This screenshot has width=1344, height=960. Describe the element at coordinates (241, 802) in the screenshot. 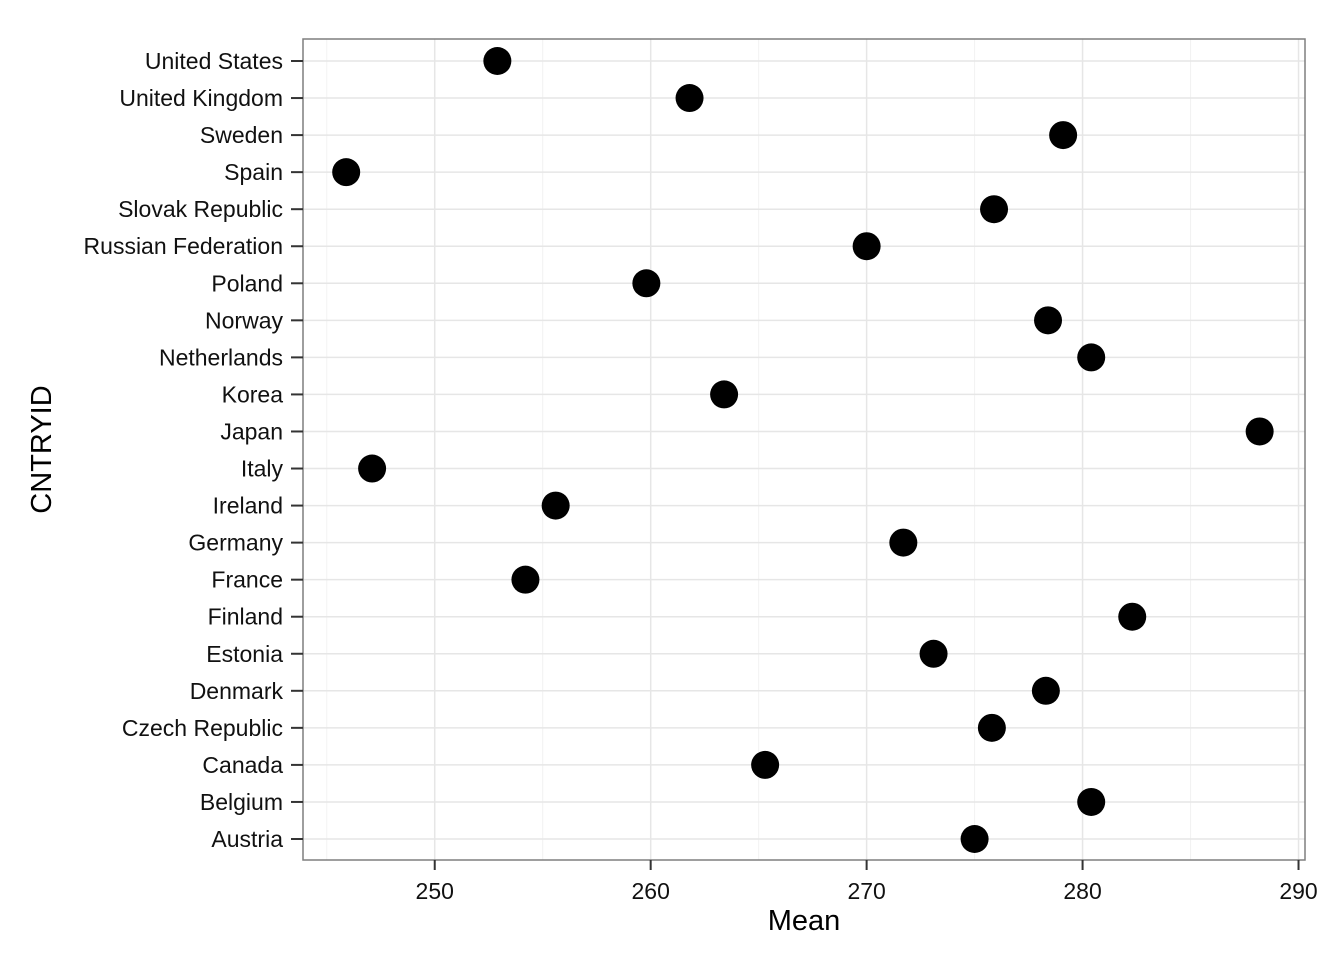

I see `y-tick-label: Belgium` at that location.